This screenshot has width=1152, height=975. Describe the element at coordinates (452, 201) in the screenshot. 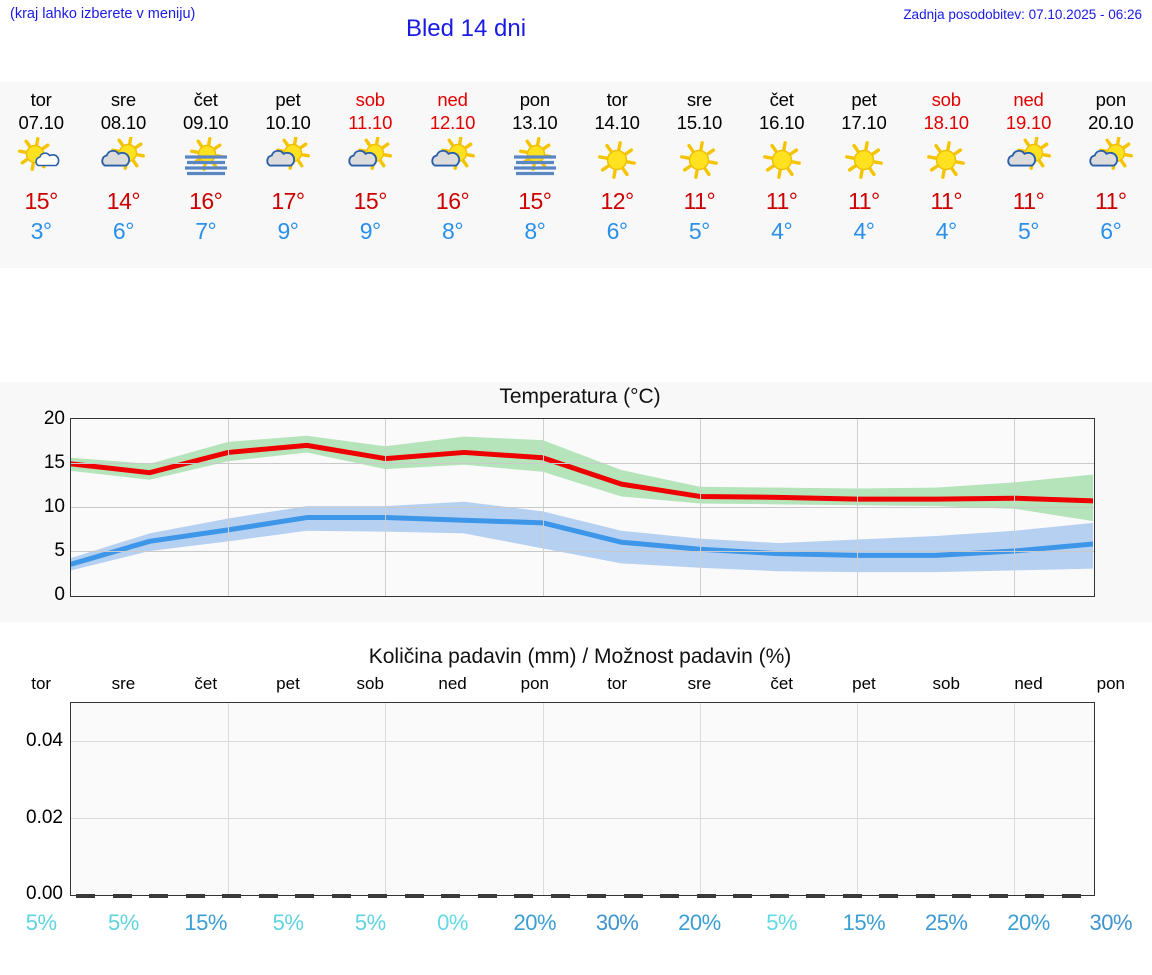

I see `temp-max-value: 16°` at that location.